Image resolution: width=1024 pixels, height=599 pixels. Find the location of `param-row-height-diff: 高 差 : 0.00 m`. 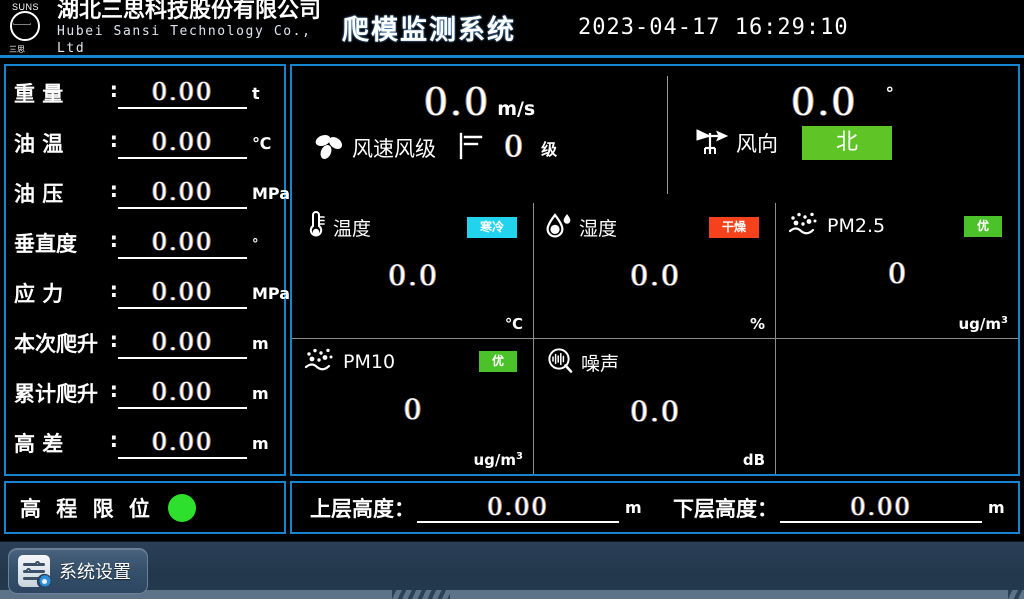

param-row-height-diff: 高 差 : 0.00 m is located at coordinates (145, 443).